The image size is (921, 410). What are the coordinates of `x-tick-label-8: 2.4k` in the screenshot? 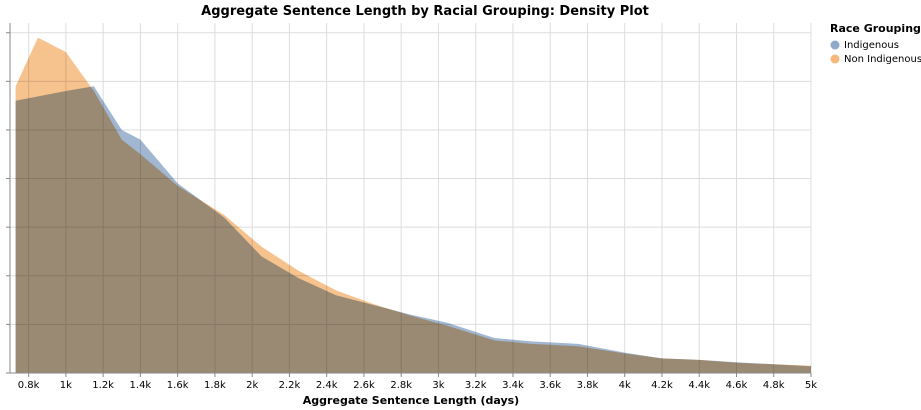 It's located at (327, 385).